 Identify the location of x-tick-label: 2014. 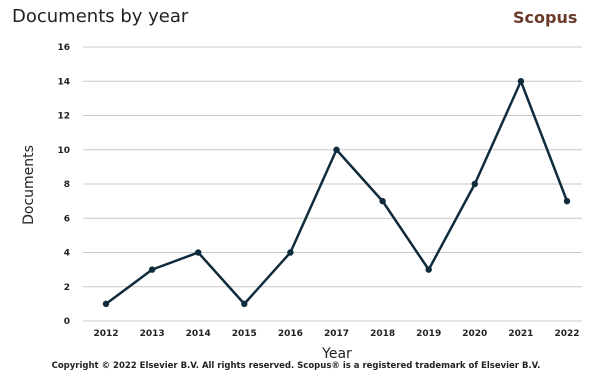
(198, 334).